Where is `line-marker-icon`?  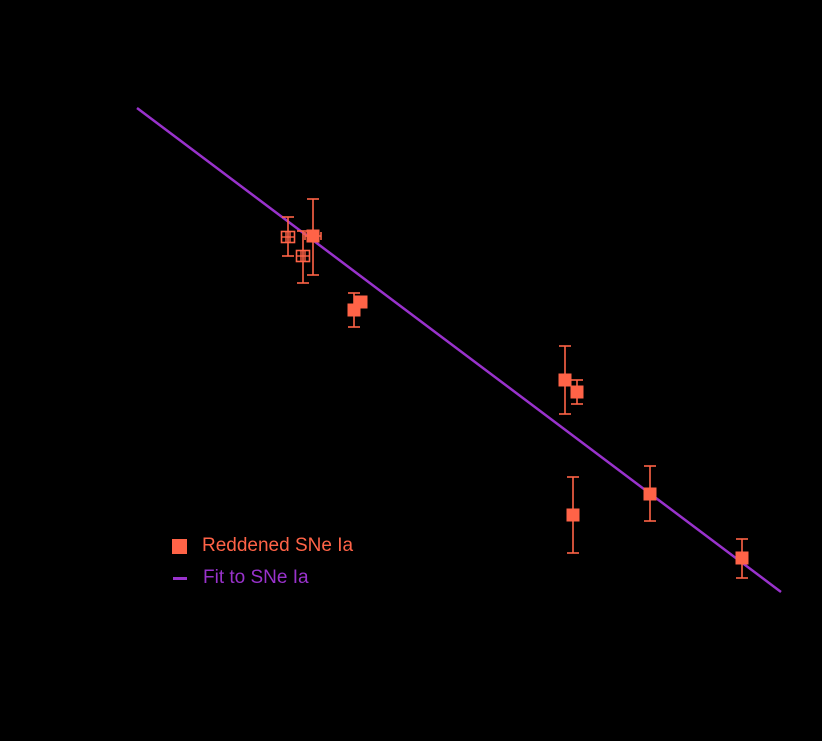 line-marker-icon is located at coordinates (180, 578).